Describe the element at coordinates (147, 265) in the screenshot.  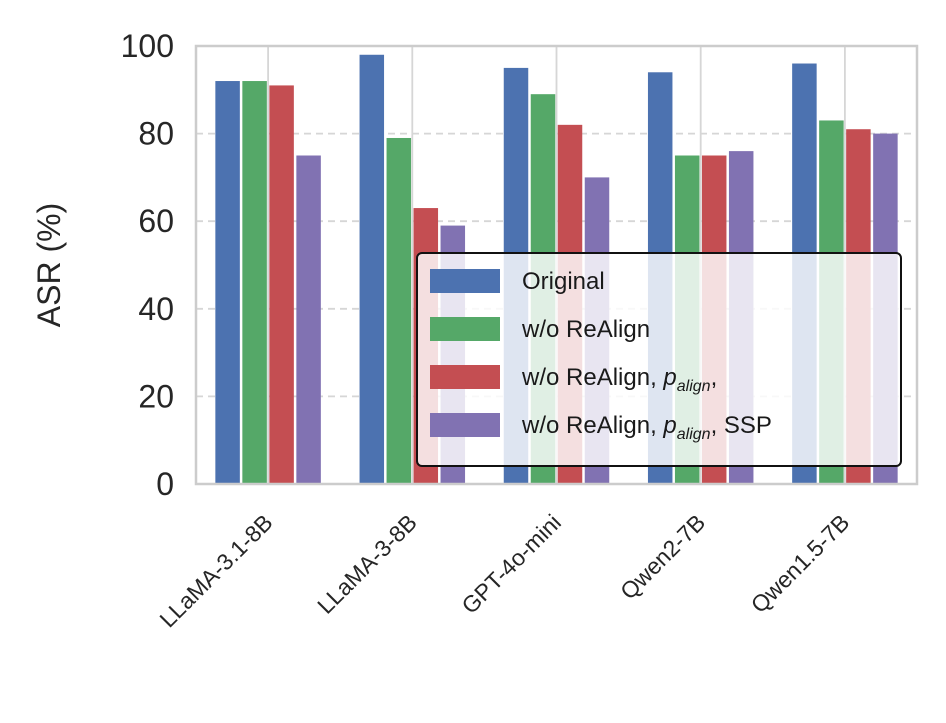
I see `y-tick-labels: 0 20 40 60 80 100` at that location.